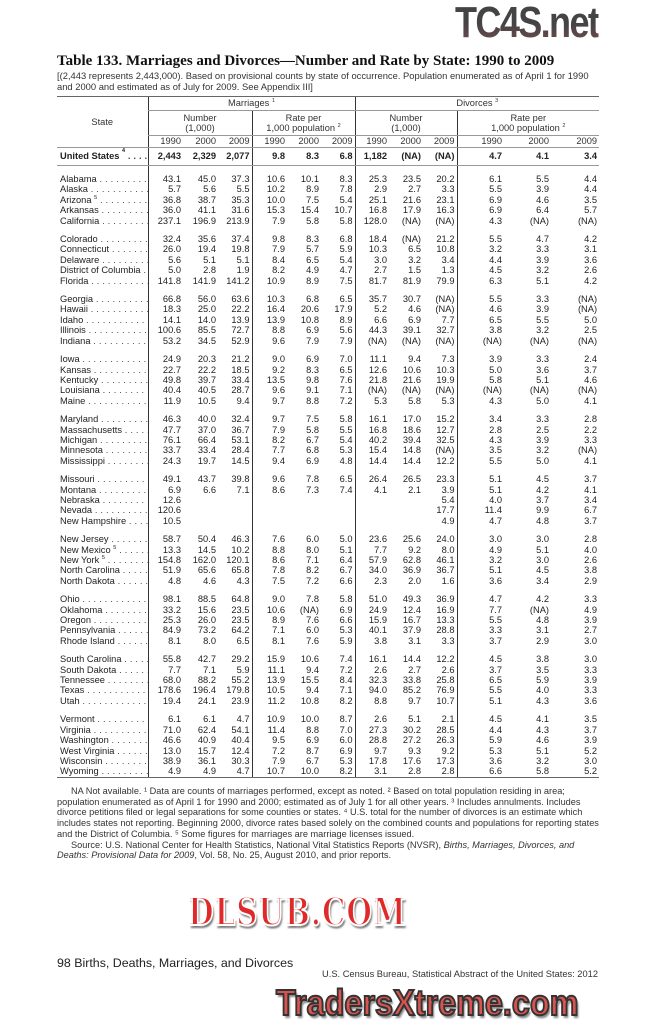 The height and width of the screenshot is (1024, 652). What do you see at coordinates (269, 189) in the screenshot?
I see `value-cell: 10.2` at bounding box center [269, 189].